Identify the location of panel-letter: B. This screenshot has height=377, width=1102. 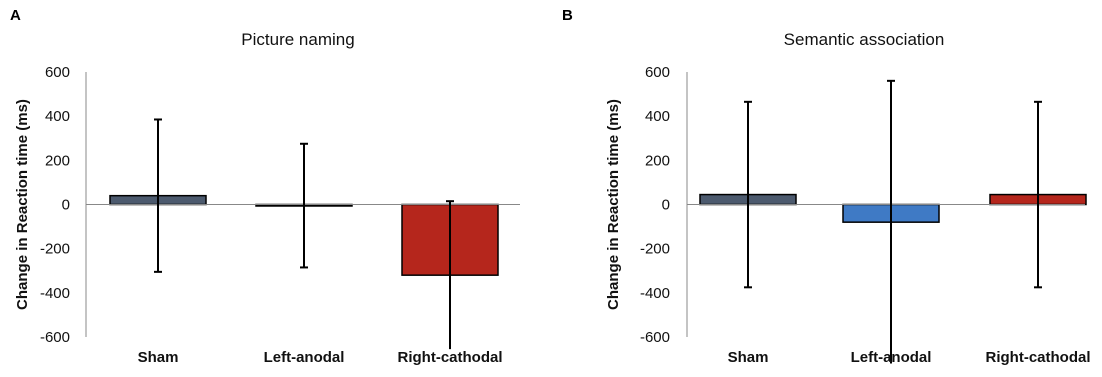
(567, 15).